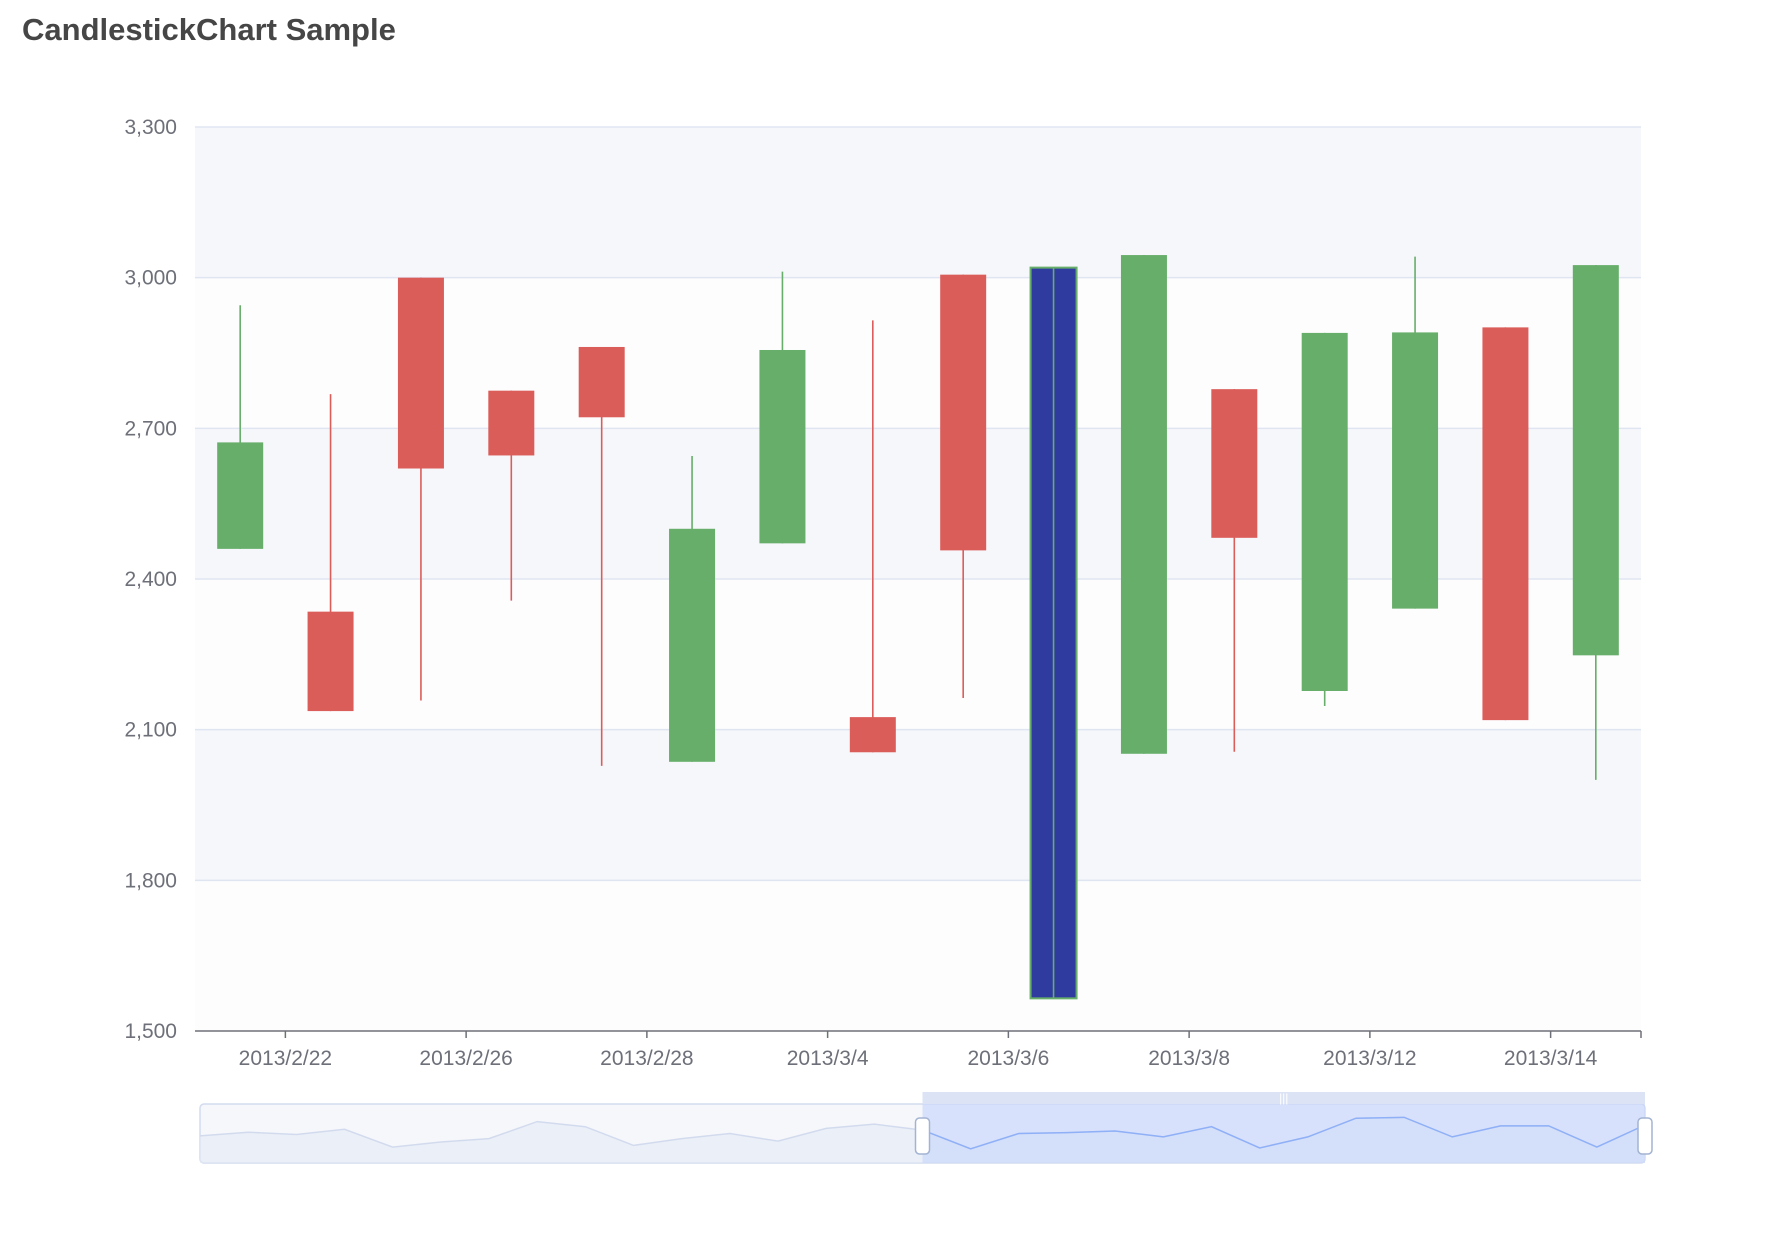  What do you see at coordinates (1009, 1058) in the screenshot?
I see `x-tick-label: 2013/3/6` at bounding box center [1009, 1058].